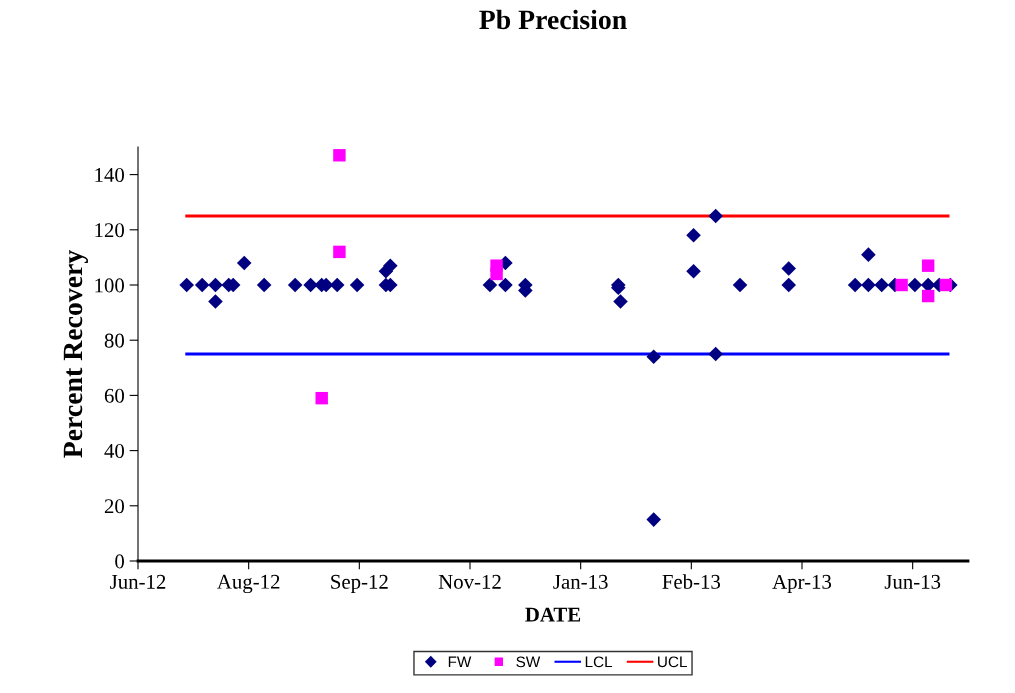  What do you see at coordinates (110, 175) in the screenshot?
I see `y-tick-label: 140` at bounding box center [110, 175].